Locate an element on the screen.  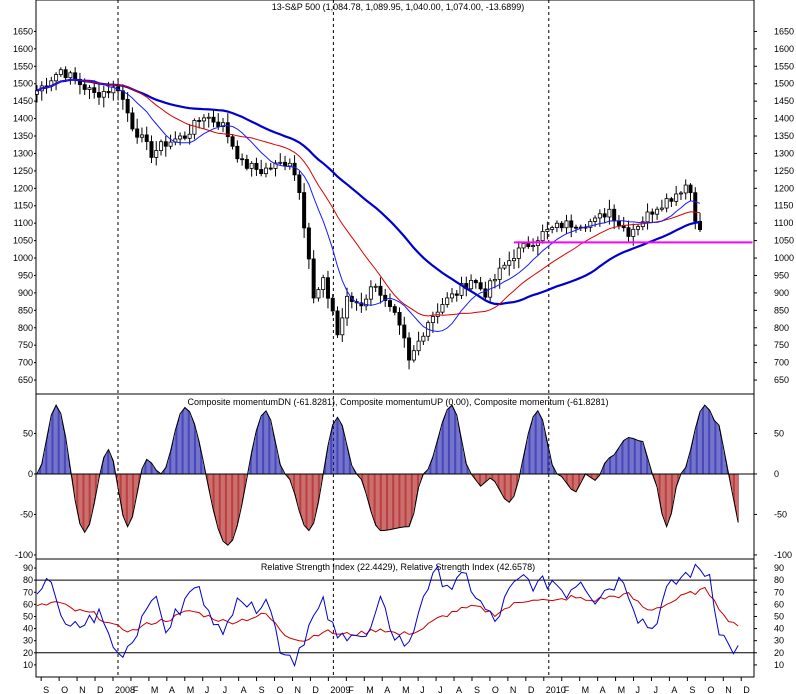
x-label-32: M is located at coordinates (622, 689).